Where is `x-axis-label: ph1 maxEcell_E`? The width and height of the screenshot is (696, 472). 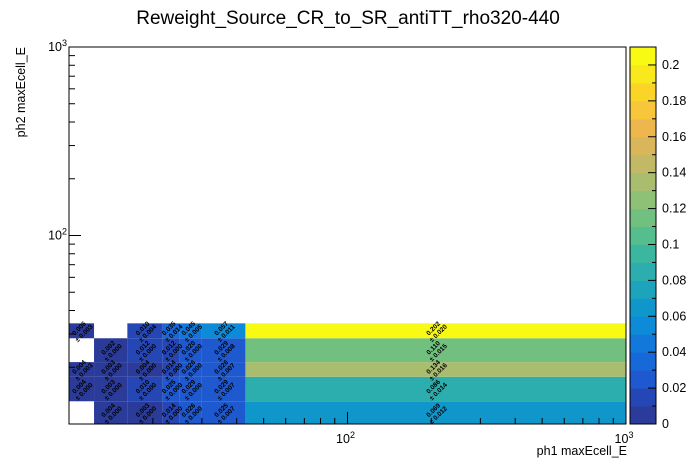
x-axis-label: ph1 maxEcell_E is located at coordinates (582, 451).